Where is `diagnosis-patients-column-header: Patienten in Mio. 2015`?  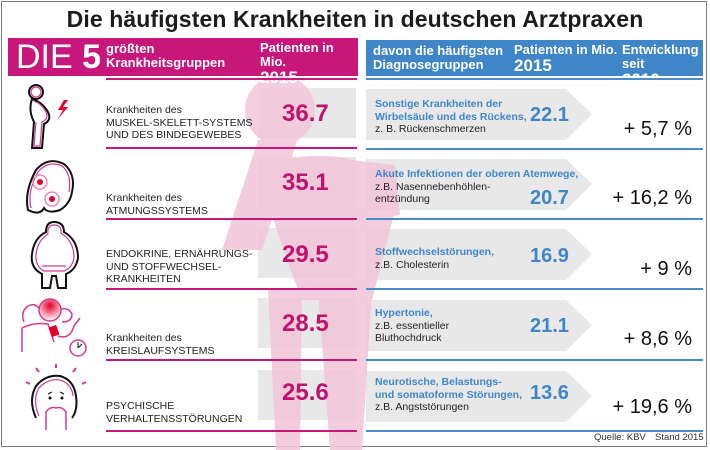 diagnosis-patients-column-header: Patienten in Mio. 2015 is located at coordinates (566, 58).